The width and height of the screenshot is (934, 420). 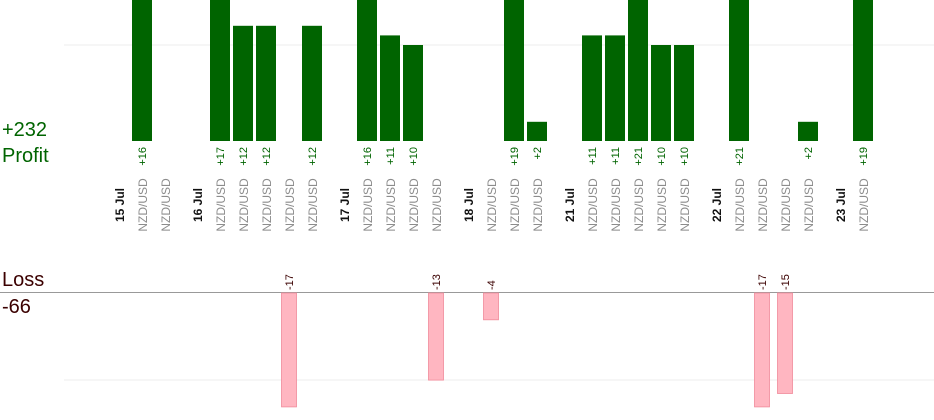 I want to click on date-label: 18 Jul, so click(x=469, y=205).